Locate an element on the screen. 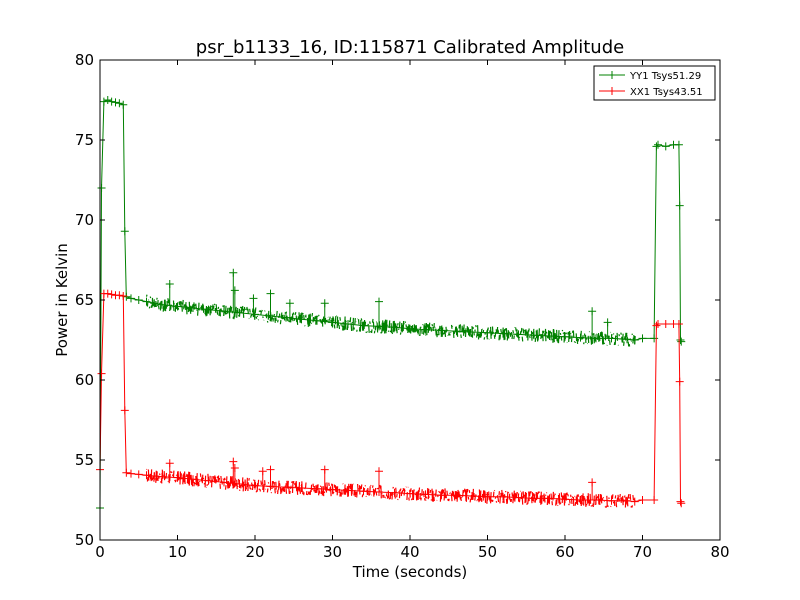 This screenshot has height=600, width=800. y-tick-label: 60 is located at coordinates (84, 380).